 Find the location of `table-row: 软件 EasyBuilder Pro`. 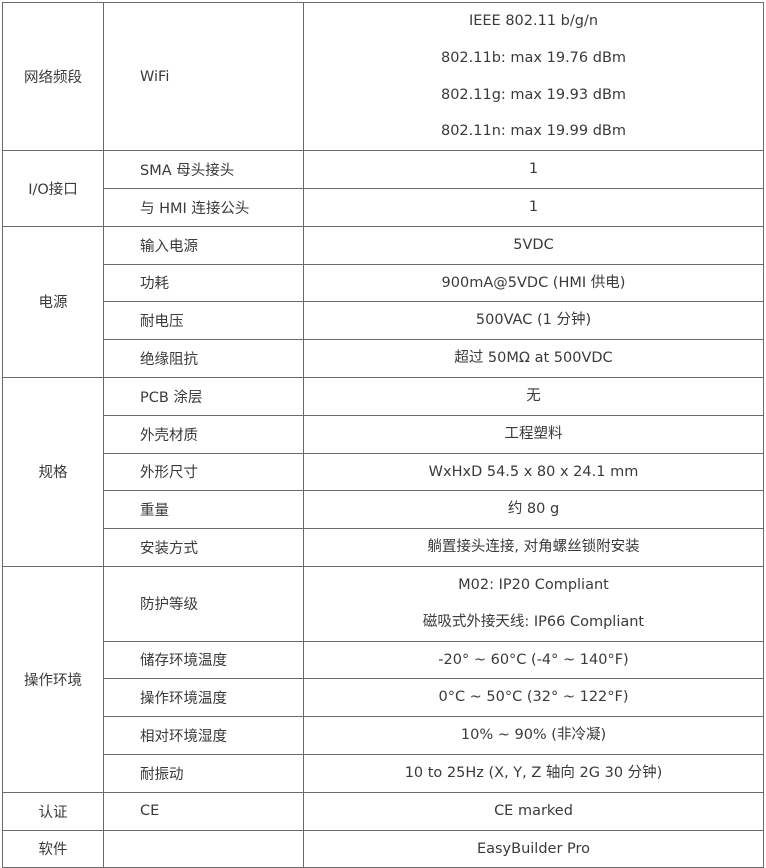

table-row: 软件 EasyBuilder Pro is located at coordinates (383, 848).